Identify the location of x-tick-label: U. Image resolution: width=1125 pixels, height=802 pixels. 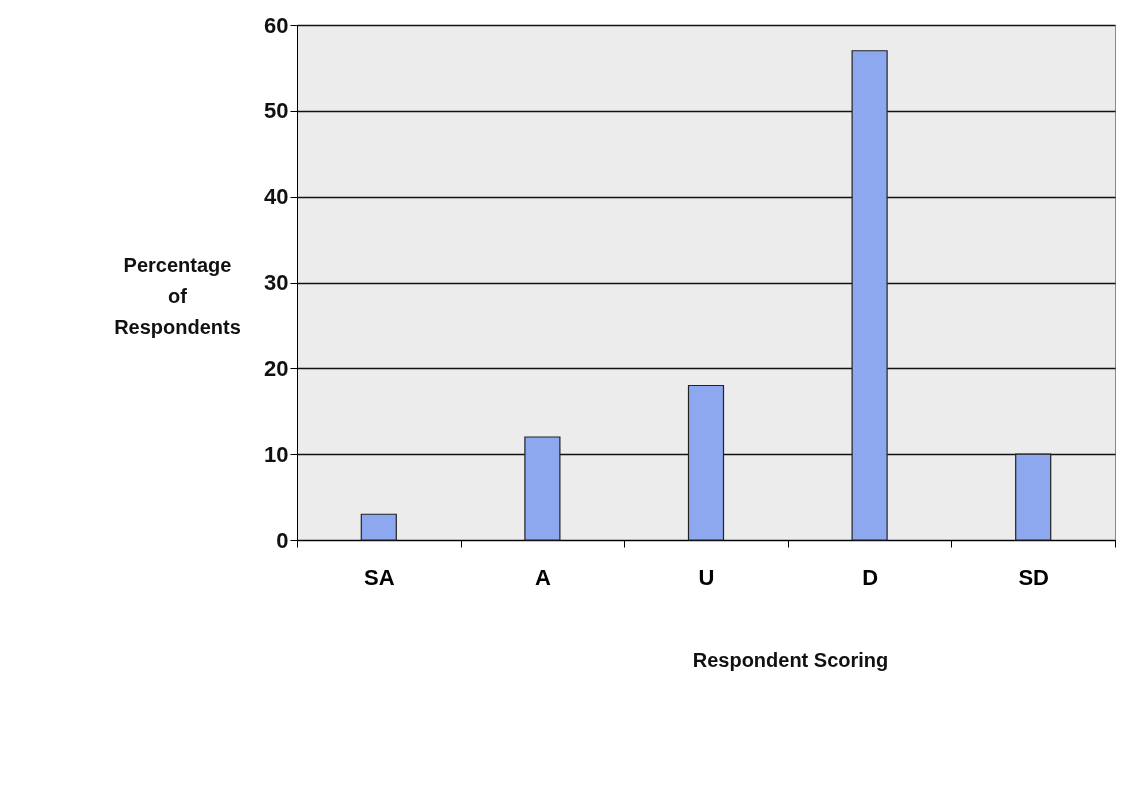
(706, 577).